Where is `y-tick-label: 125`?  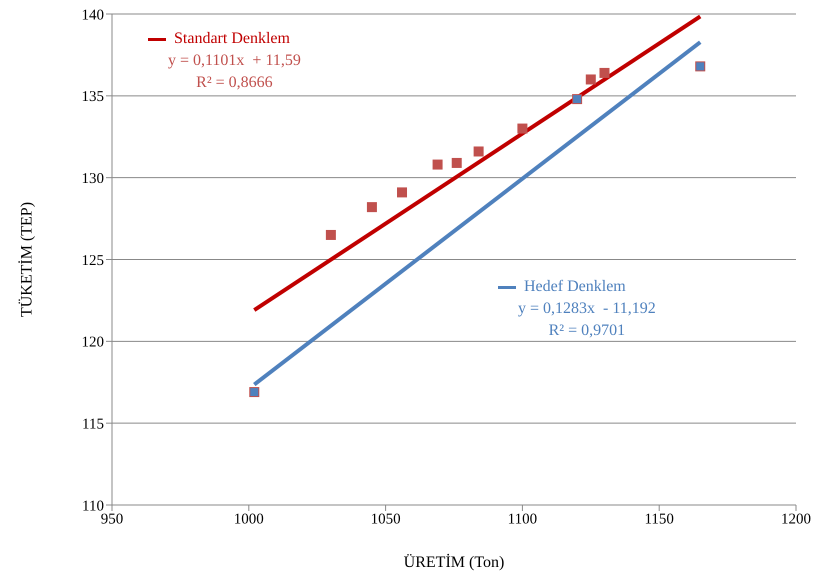 y-tick-label: 125 is located at coordinates (93, 260).